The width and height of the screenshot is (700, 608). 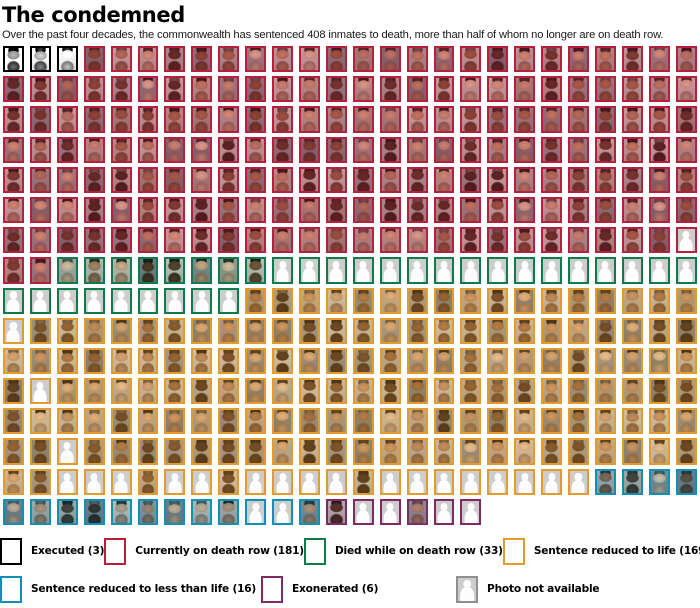 I want to click on legend-item: Executed (3), so click(x=52, y=551).